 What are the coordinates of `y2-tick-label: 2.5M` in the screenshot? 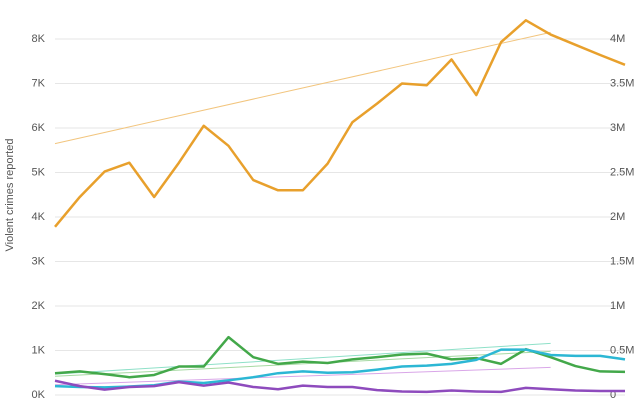 It's located at (622, 172).